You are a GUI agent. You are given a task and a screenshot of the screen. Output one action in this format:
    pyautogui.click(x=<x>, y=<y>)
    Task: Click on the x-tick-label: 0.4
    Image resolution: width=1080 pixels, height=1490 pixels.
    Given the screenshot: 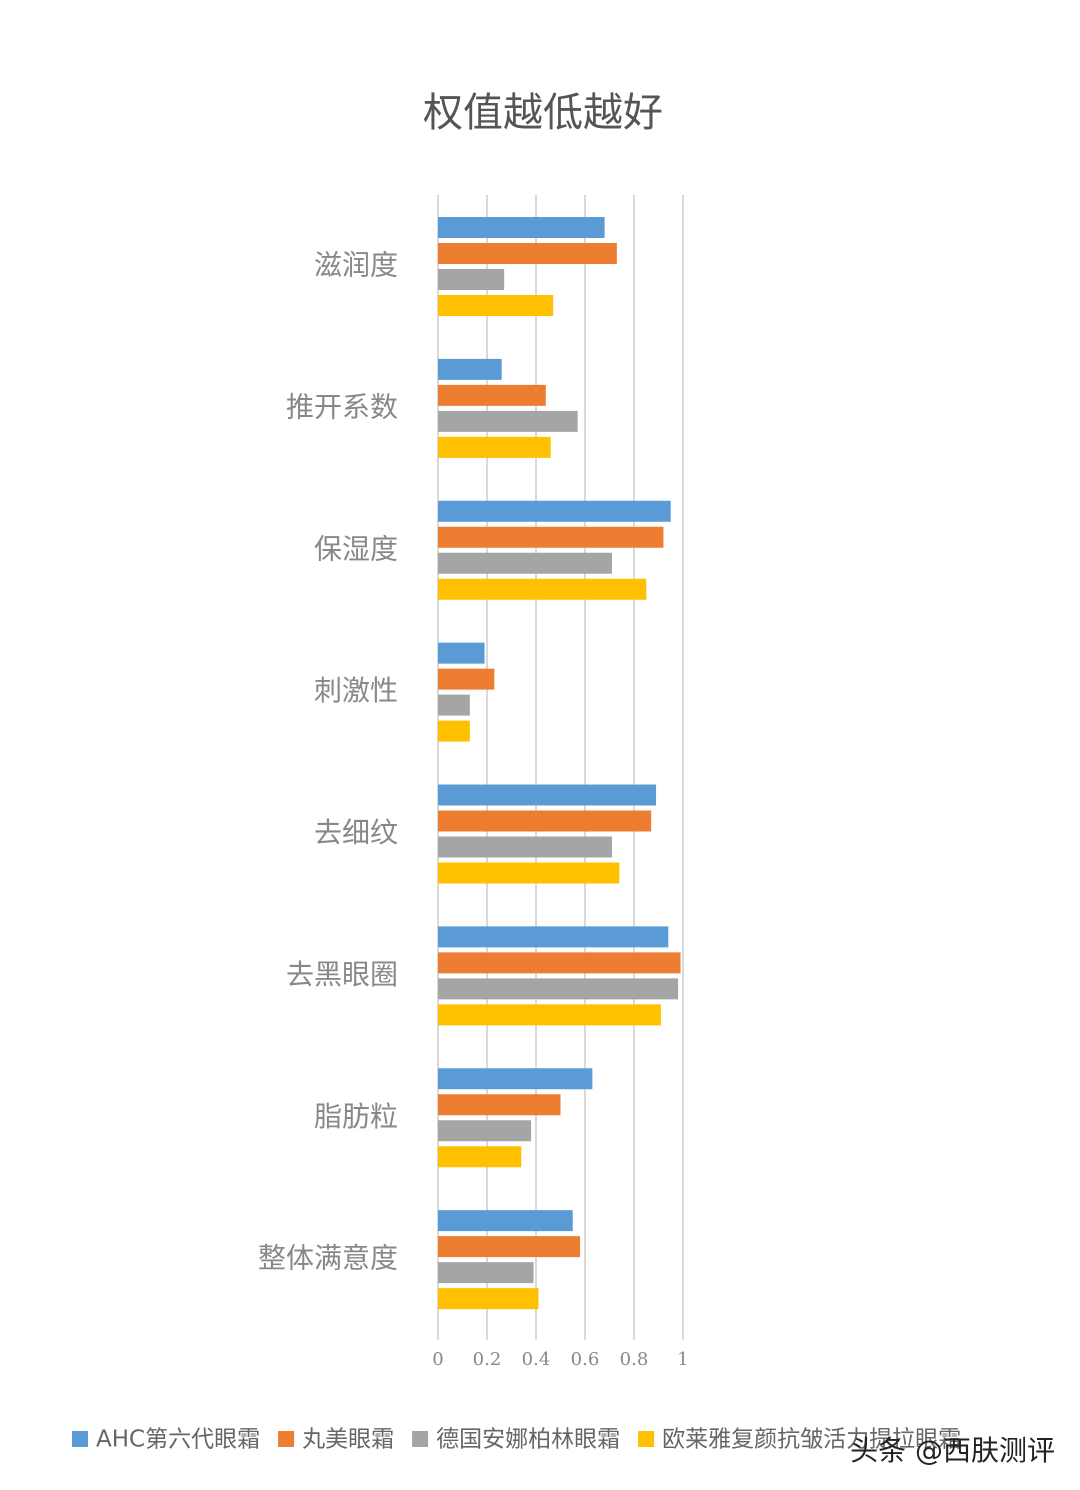 What is the action you would take?
    pyautogui.click(x=536, y=1359)
    